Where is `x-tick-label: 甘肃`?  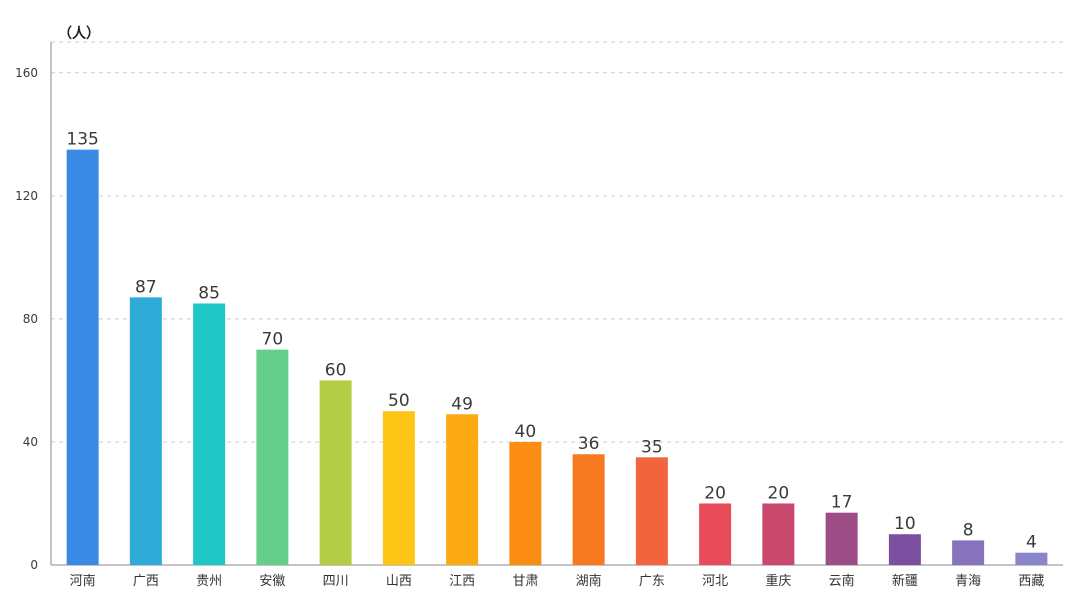
x-tick-label: 甘肃 is located at coordinates (525, 581).